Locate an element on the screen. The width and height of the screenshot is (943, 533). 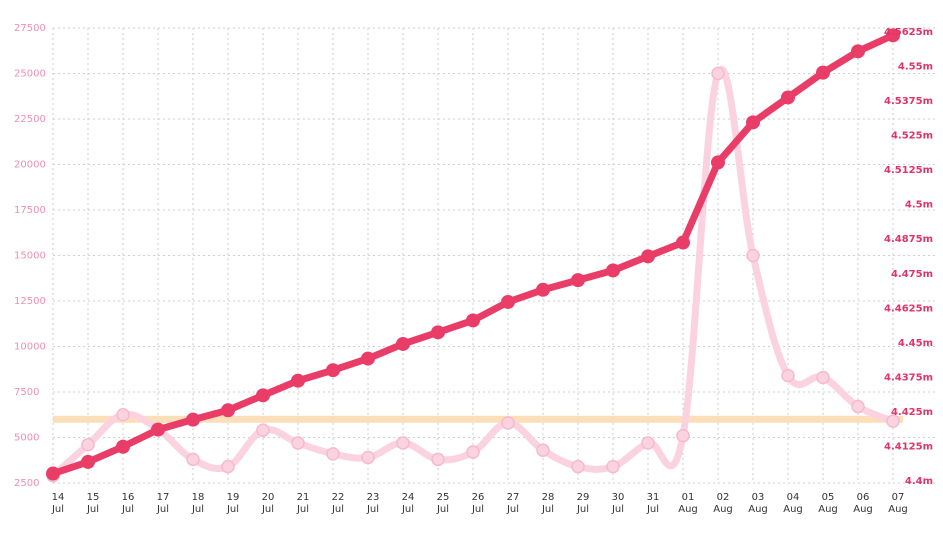
x-tick-day: 06 is located at coordinates (863, 497).